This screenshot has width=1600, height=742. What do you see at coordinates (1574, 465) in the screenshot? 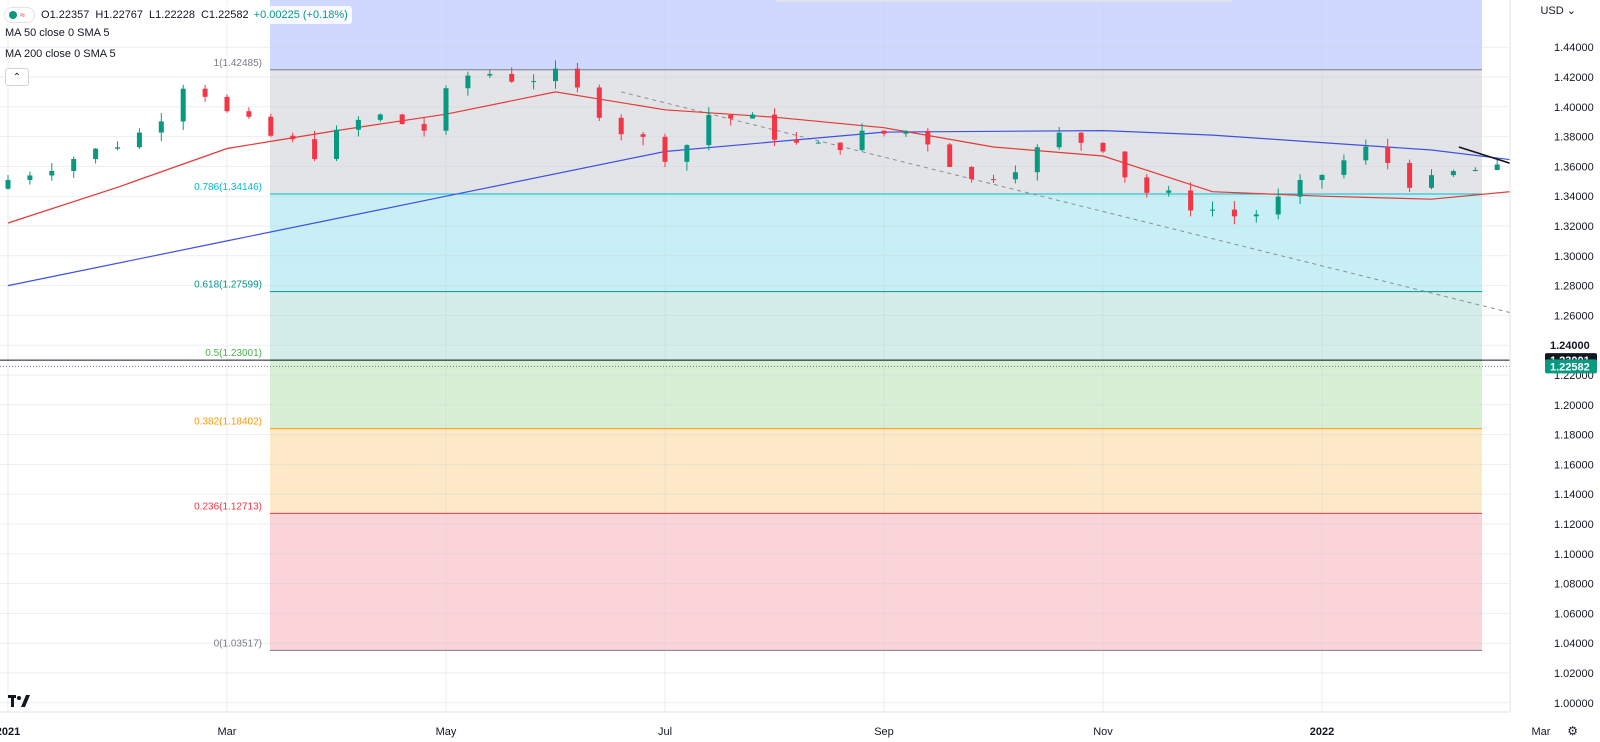
I see `price-tick-14: 1.16000` at bounding box center [1574, 465].